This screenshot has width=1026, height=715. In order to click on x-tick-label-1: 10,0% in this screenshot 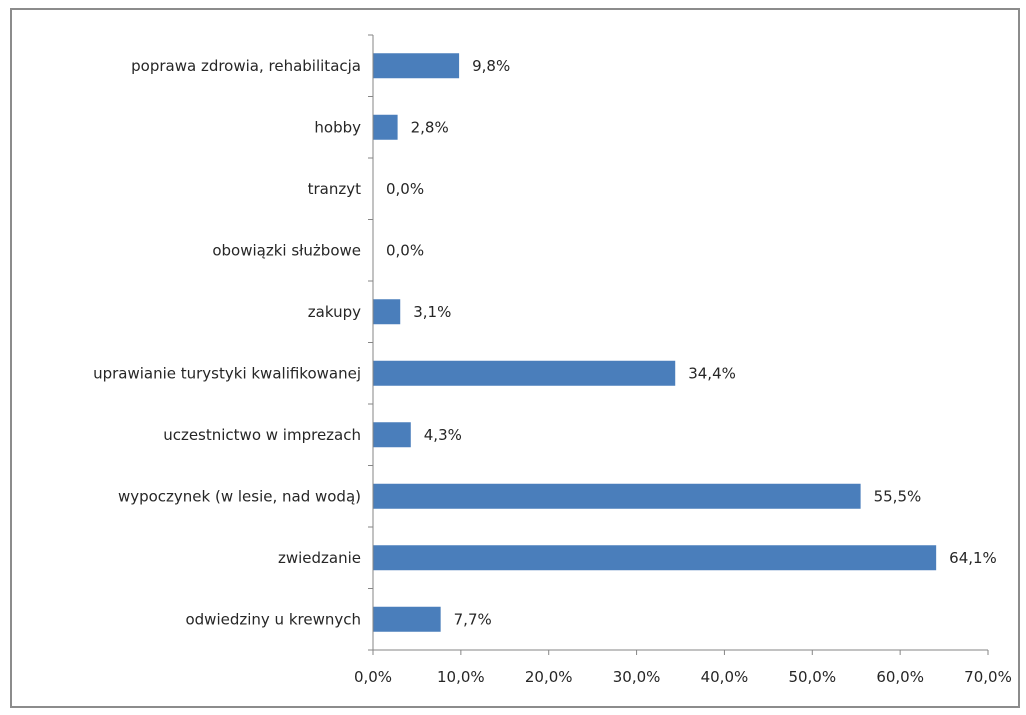, I will do `click(461, 677)`.